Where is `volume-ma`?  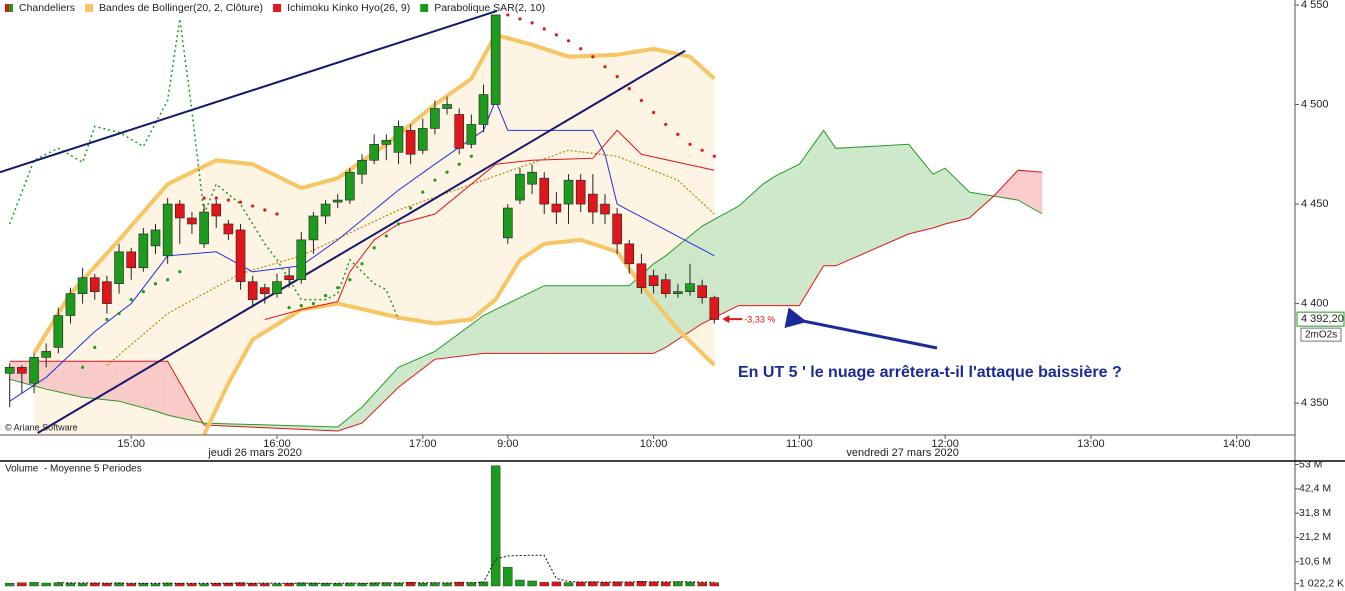
volume-ma is located at coordinates (386, 569).